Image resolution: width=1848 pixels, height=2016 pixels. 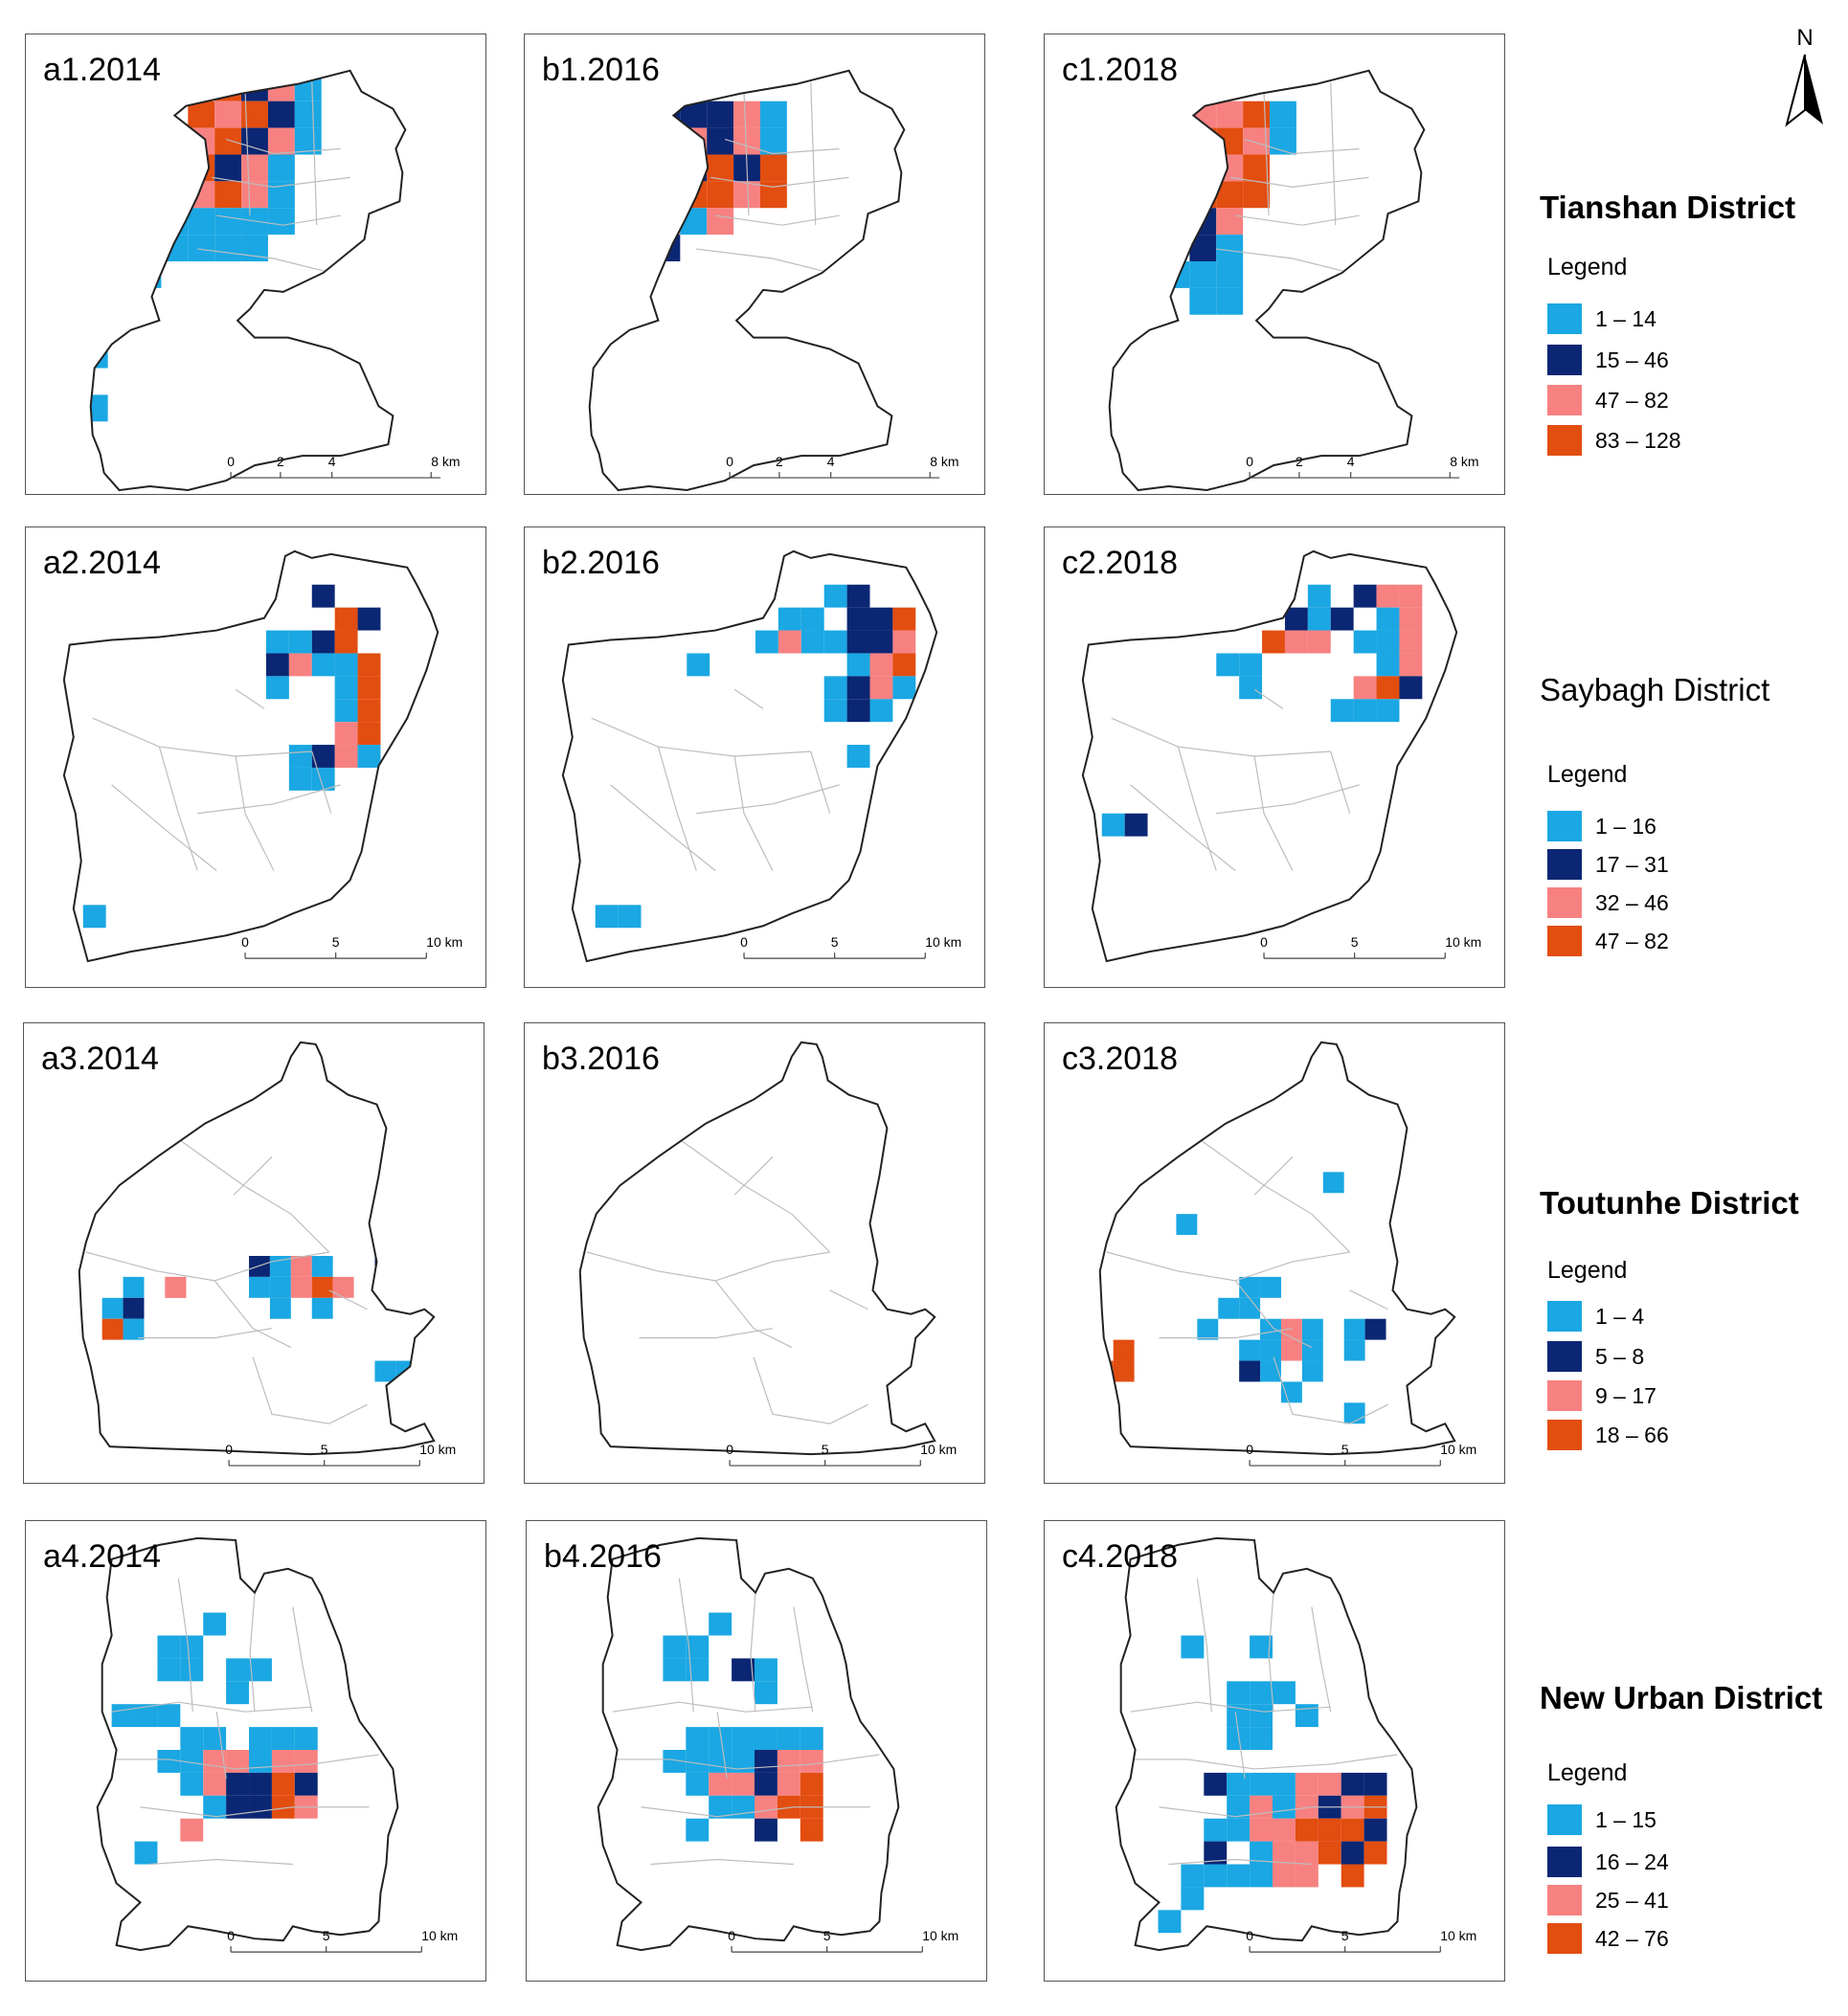 What do you see at coordinates (1625, 826) in the screenshot?
I see `legend-label: 1 – 16` at bounding box center [1625, 826].